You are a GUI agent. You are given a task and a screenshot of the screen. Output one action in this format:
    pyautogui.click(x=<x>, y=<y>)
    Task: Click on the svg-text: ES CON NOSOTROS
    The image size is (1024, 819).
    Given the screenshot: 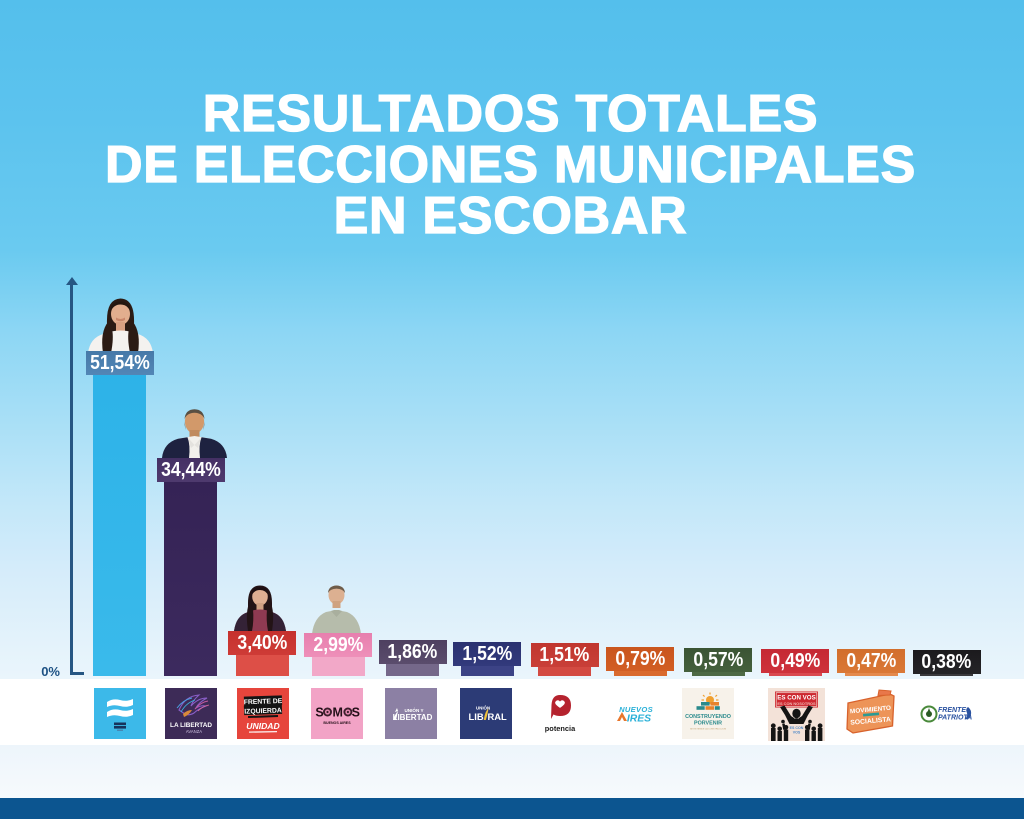 What is the action you would take?
    pyautogui.click(x=796, y=703)
    